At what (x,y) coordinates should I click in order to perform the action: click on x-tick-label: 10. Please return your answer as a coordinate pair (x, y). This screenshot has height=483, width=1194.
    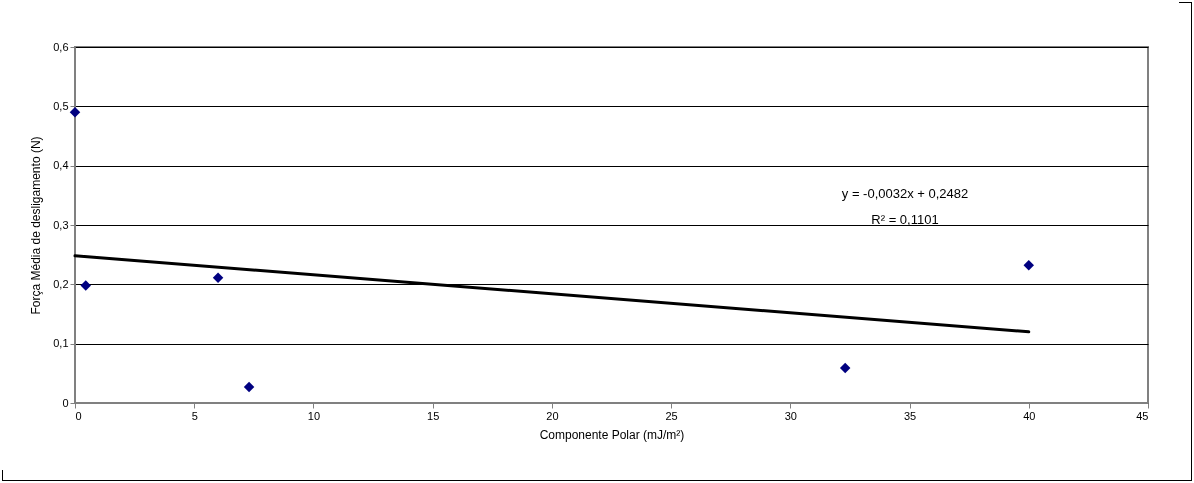
    Looking at the image, I should click on (314, 415).